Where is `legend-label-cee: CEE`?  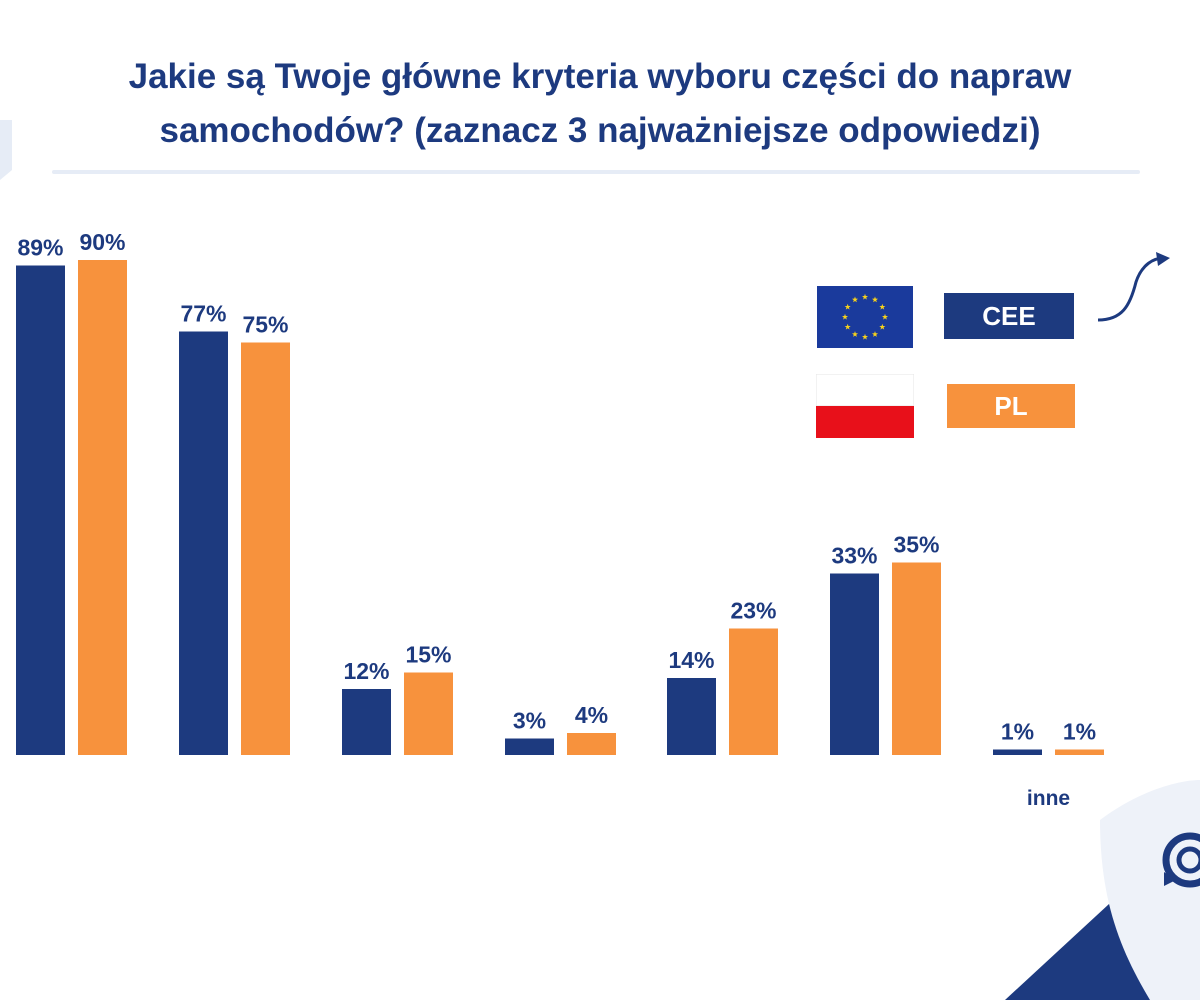
legend-label-cee: CEE is located at coordinates (1009, 316).